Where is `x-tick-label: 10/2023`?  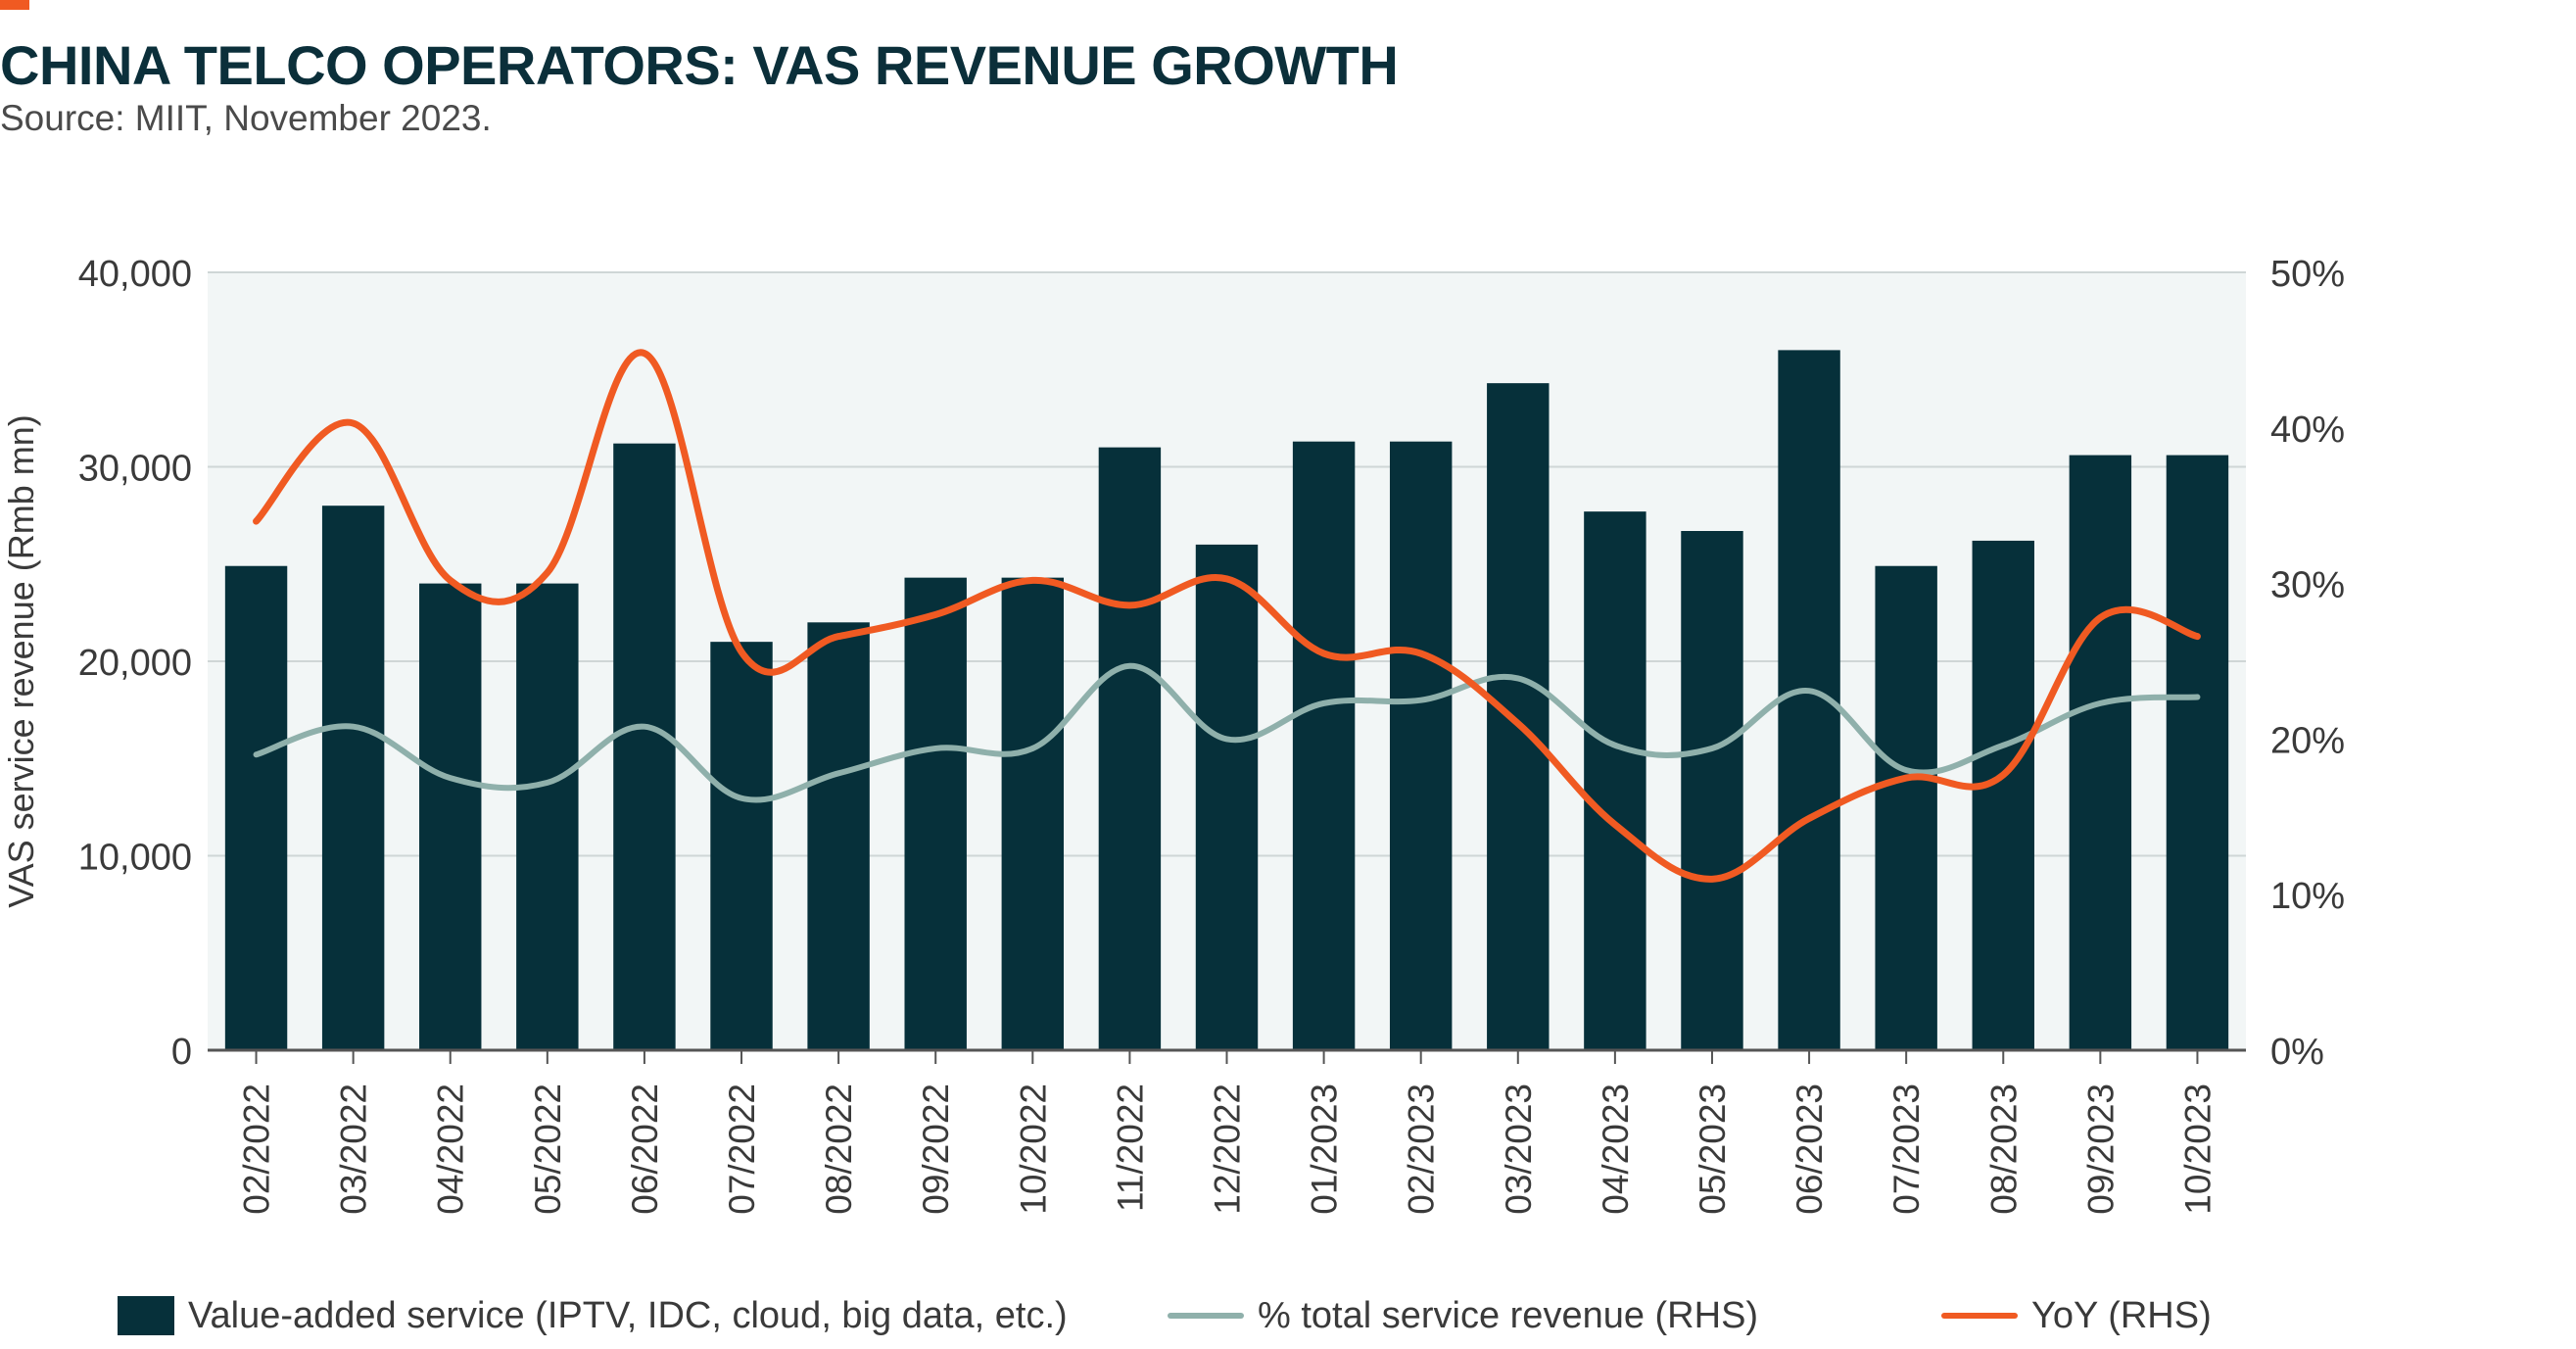
x-tick-label: 10/2023 is located at coordinates (2197, 1149).